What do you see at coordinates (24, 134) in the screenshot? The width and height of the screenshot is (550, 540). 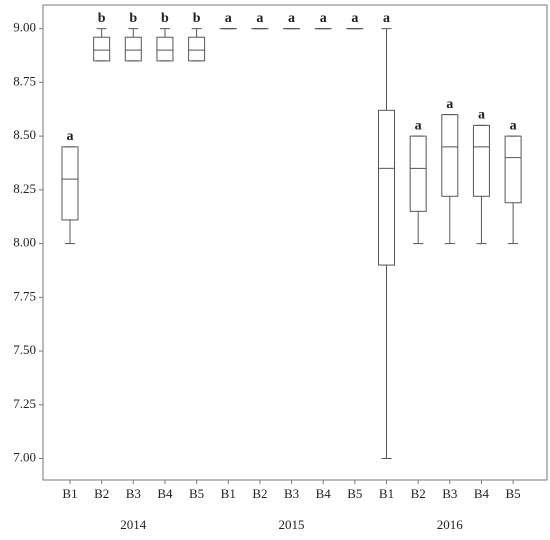 I see `y-tick-label: 8.50` at bounding box center [24, 134].